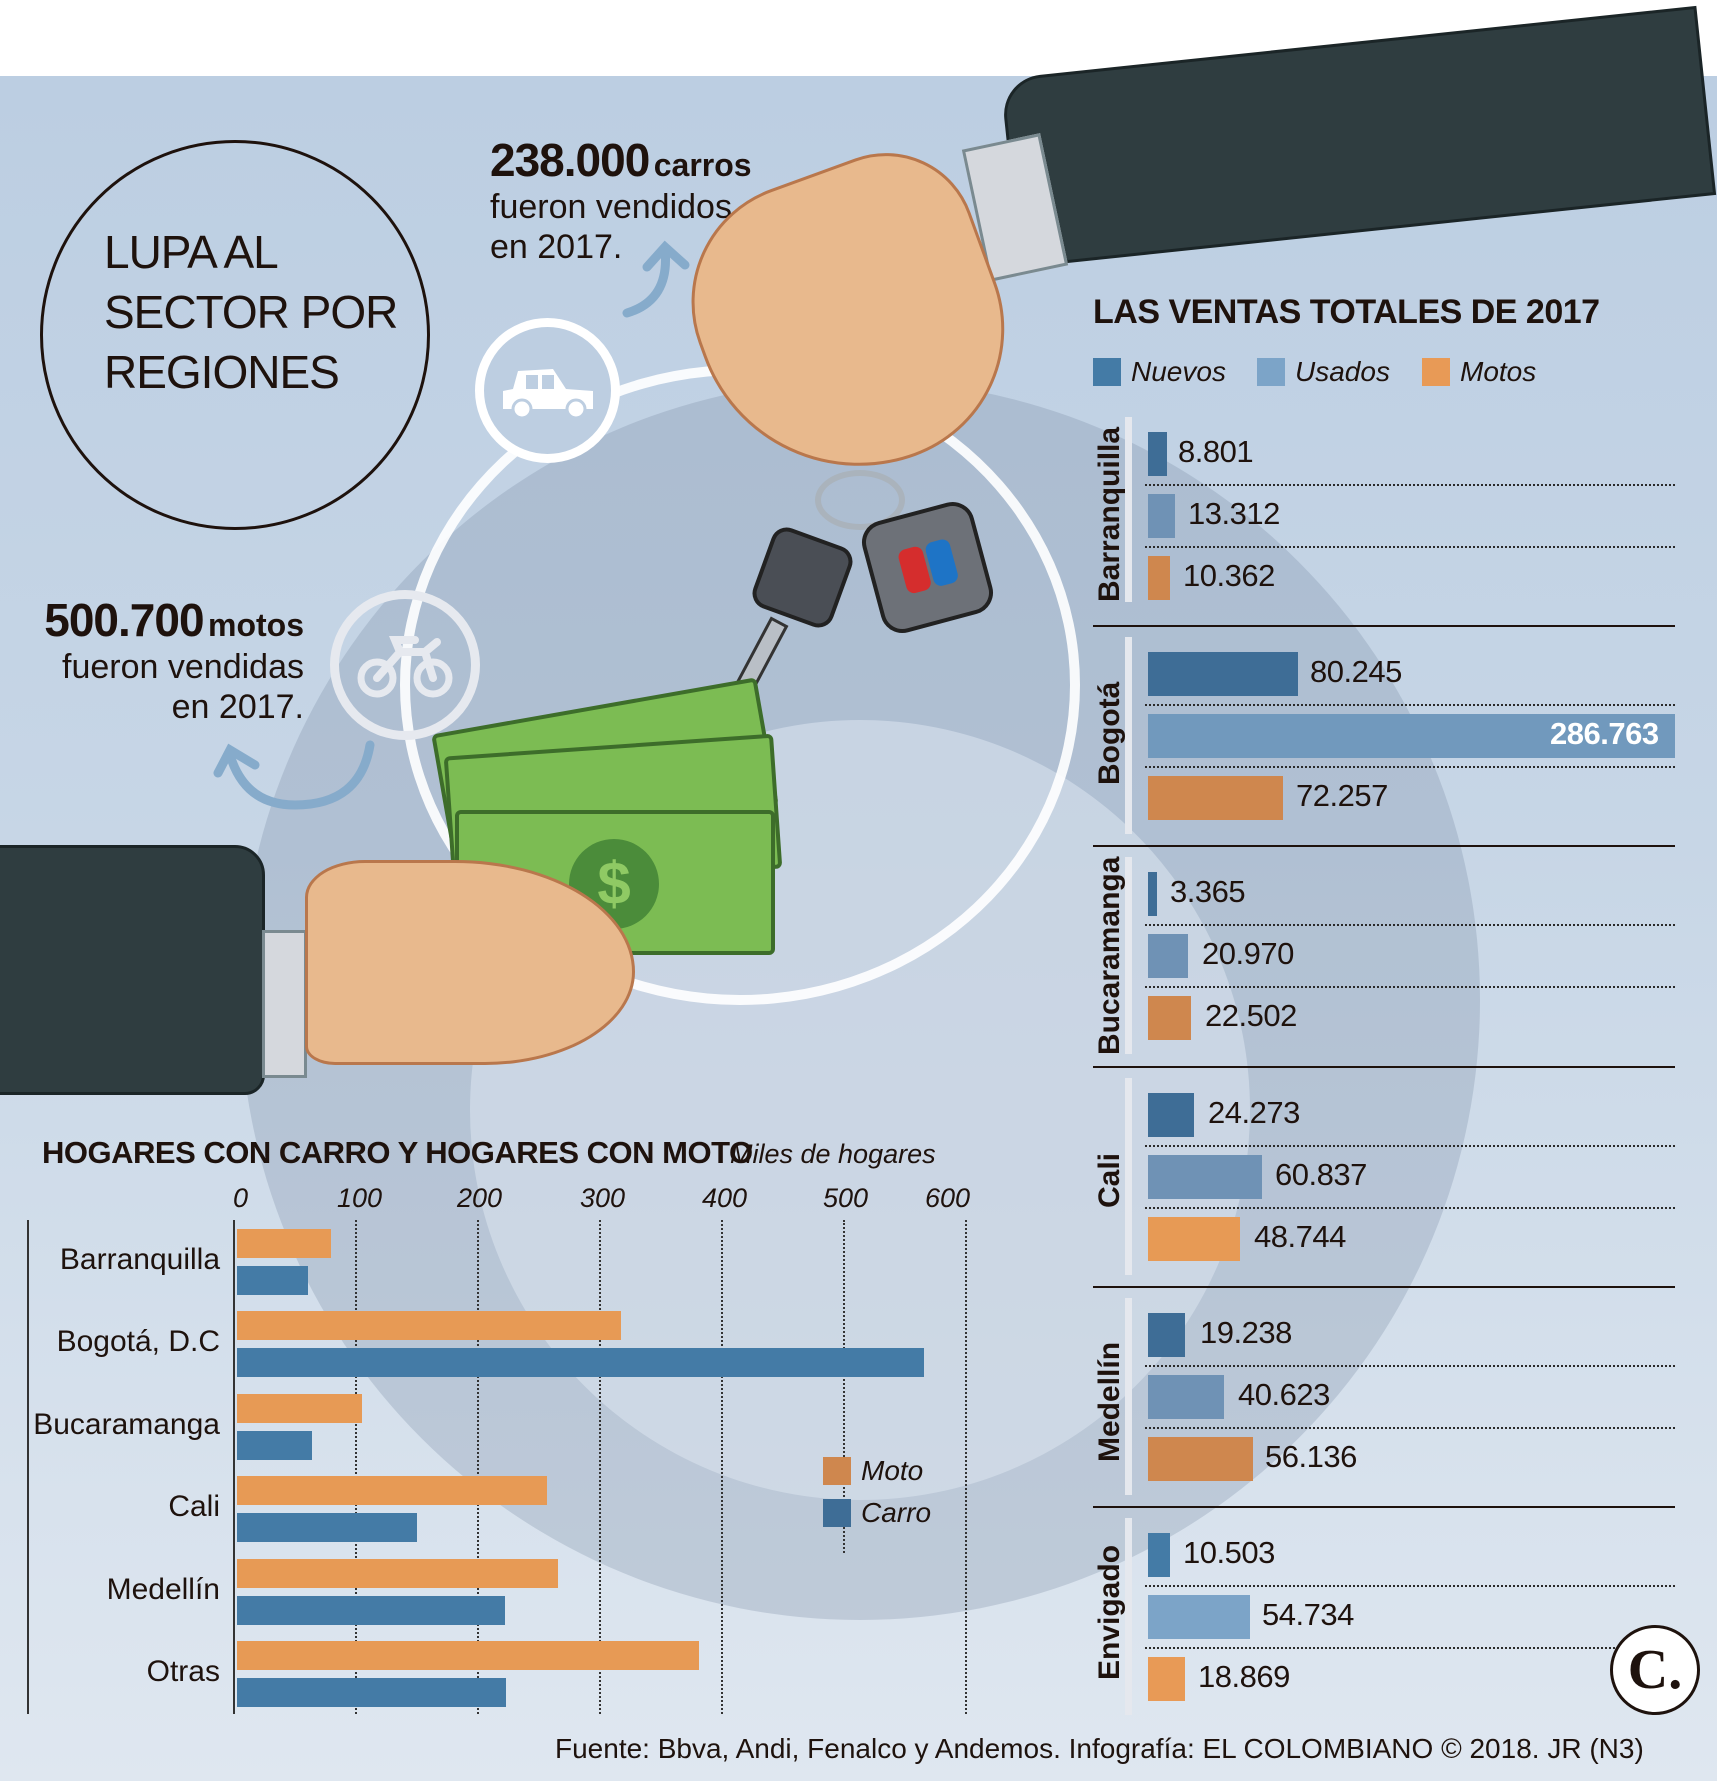 This screenshot has width=1717, height=1781. I want to click on x-tick: 100, so click(360, 1198).